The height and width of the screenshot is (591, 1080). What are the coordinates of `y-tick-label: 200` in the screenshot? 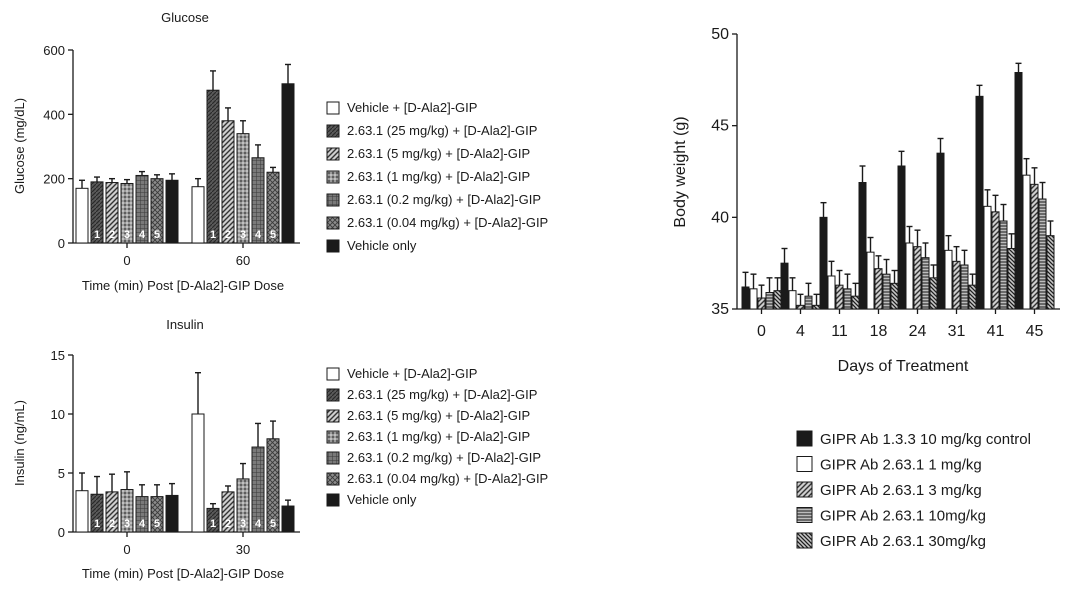 It's located at (54, 179).